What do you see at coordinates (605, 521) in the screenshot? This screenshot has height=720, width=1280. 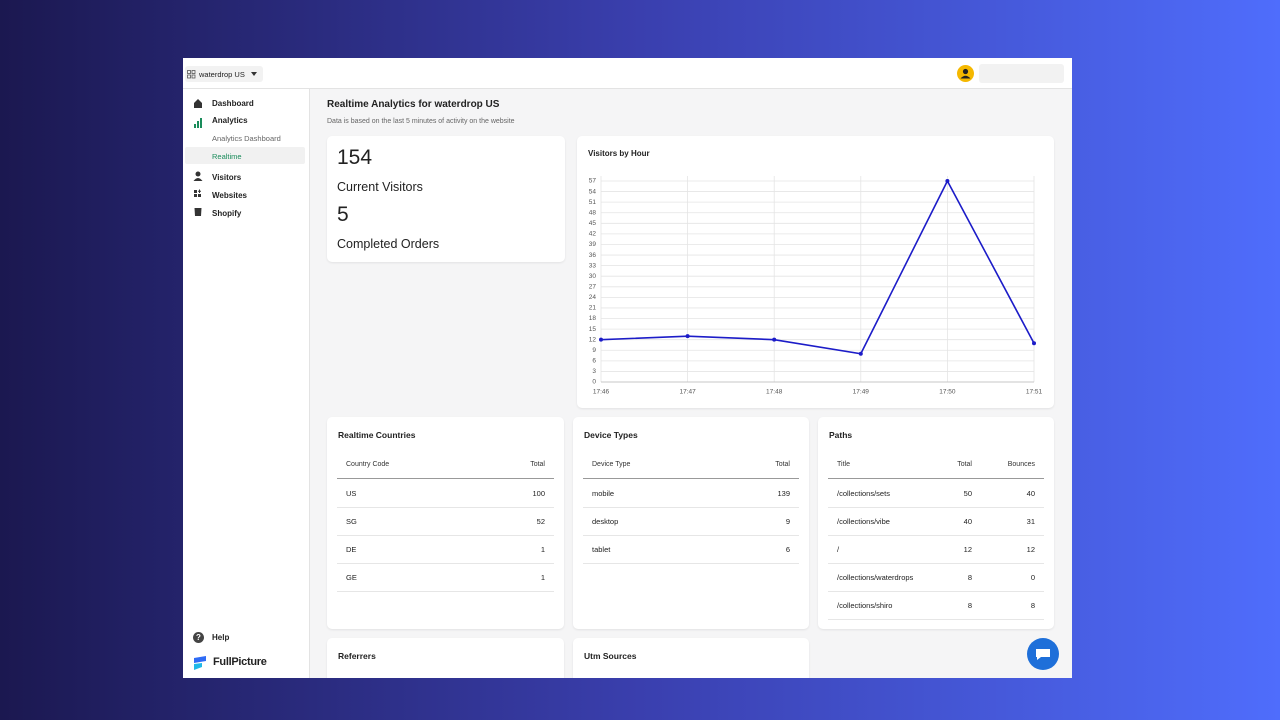 I see `table-cell: desktop` at bounding box center [605, 521].